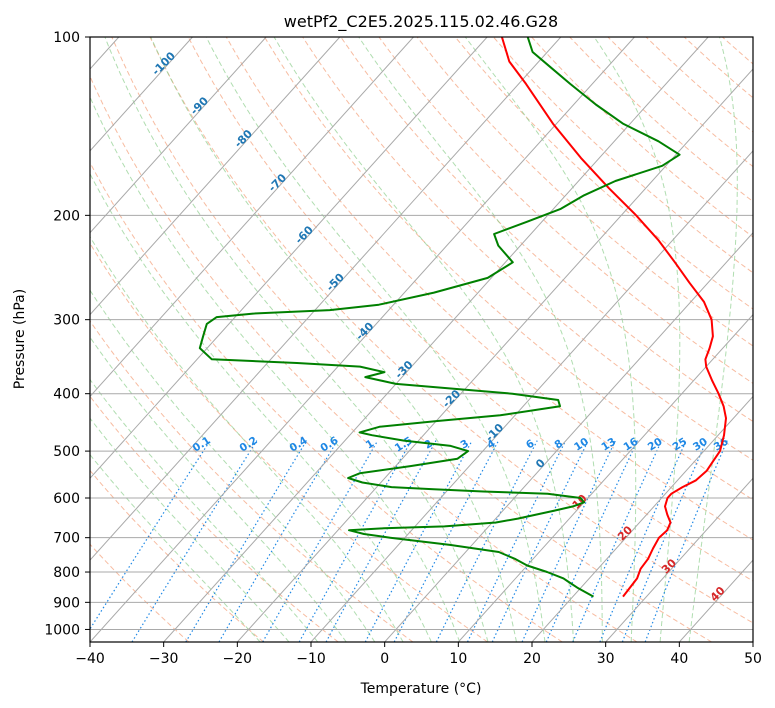 The image size is (775, 708). What do you see at coordinates (679, 659) in the screenshot?
I see `x-tick-label: 40` at bounding box center [679, 659].